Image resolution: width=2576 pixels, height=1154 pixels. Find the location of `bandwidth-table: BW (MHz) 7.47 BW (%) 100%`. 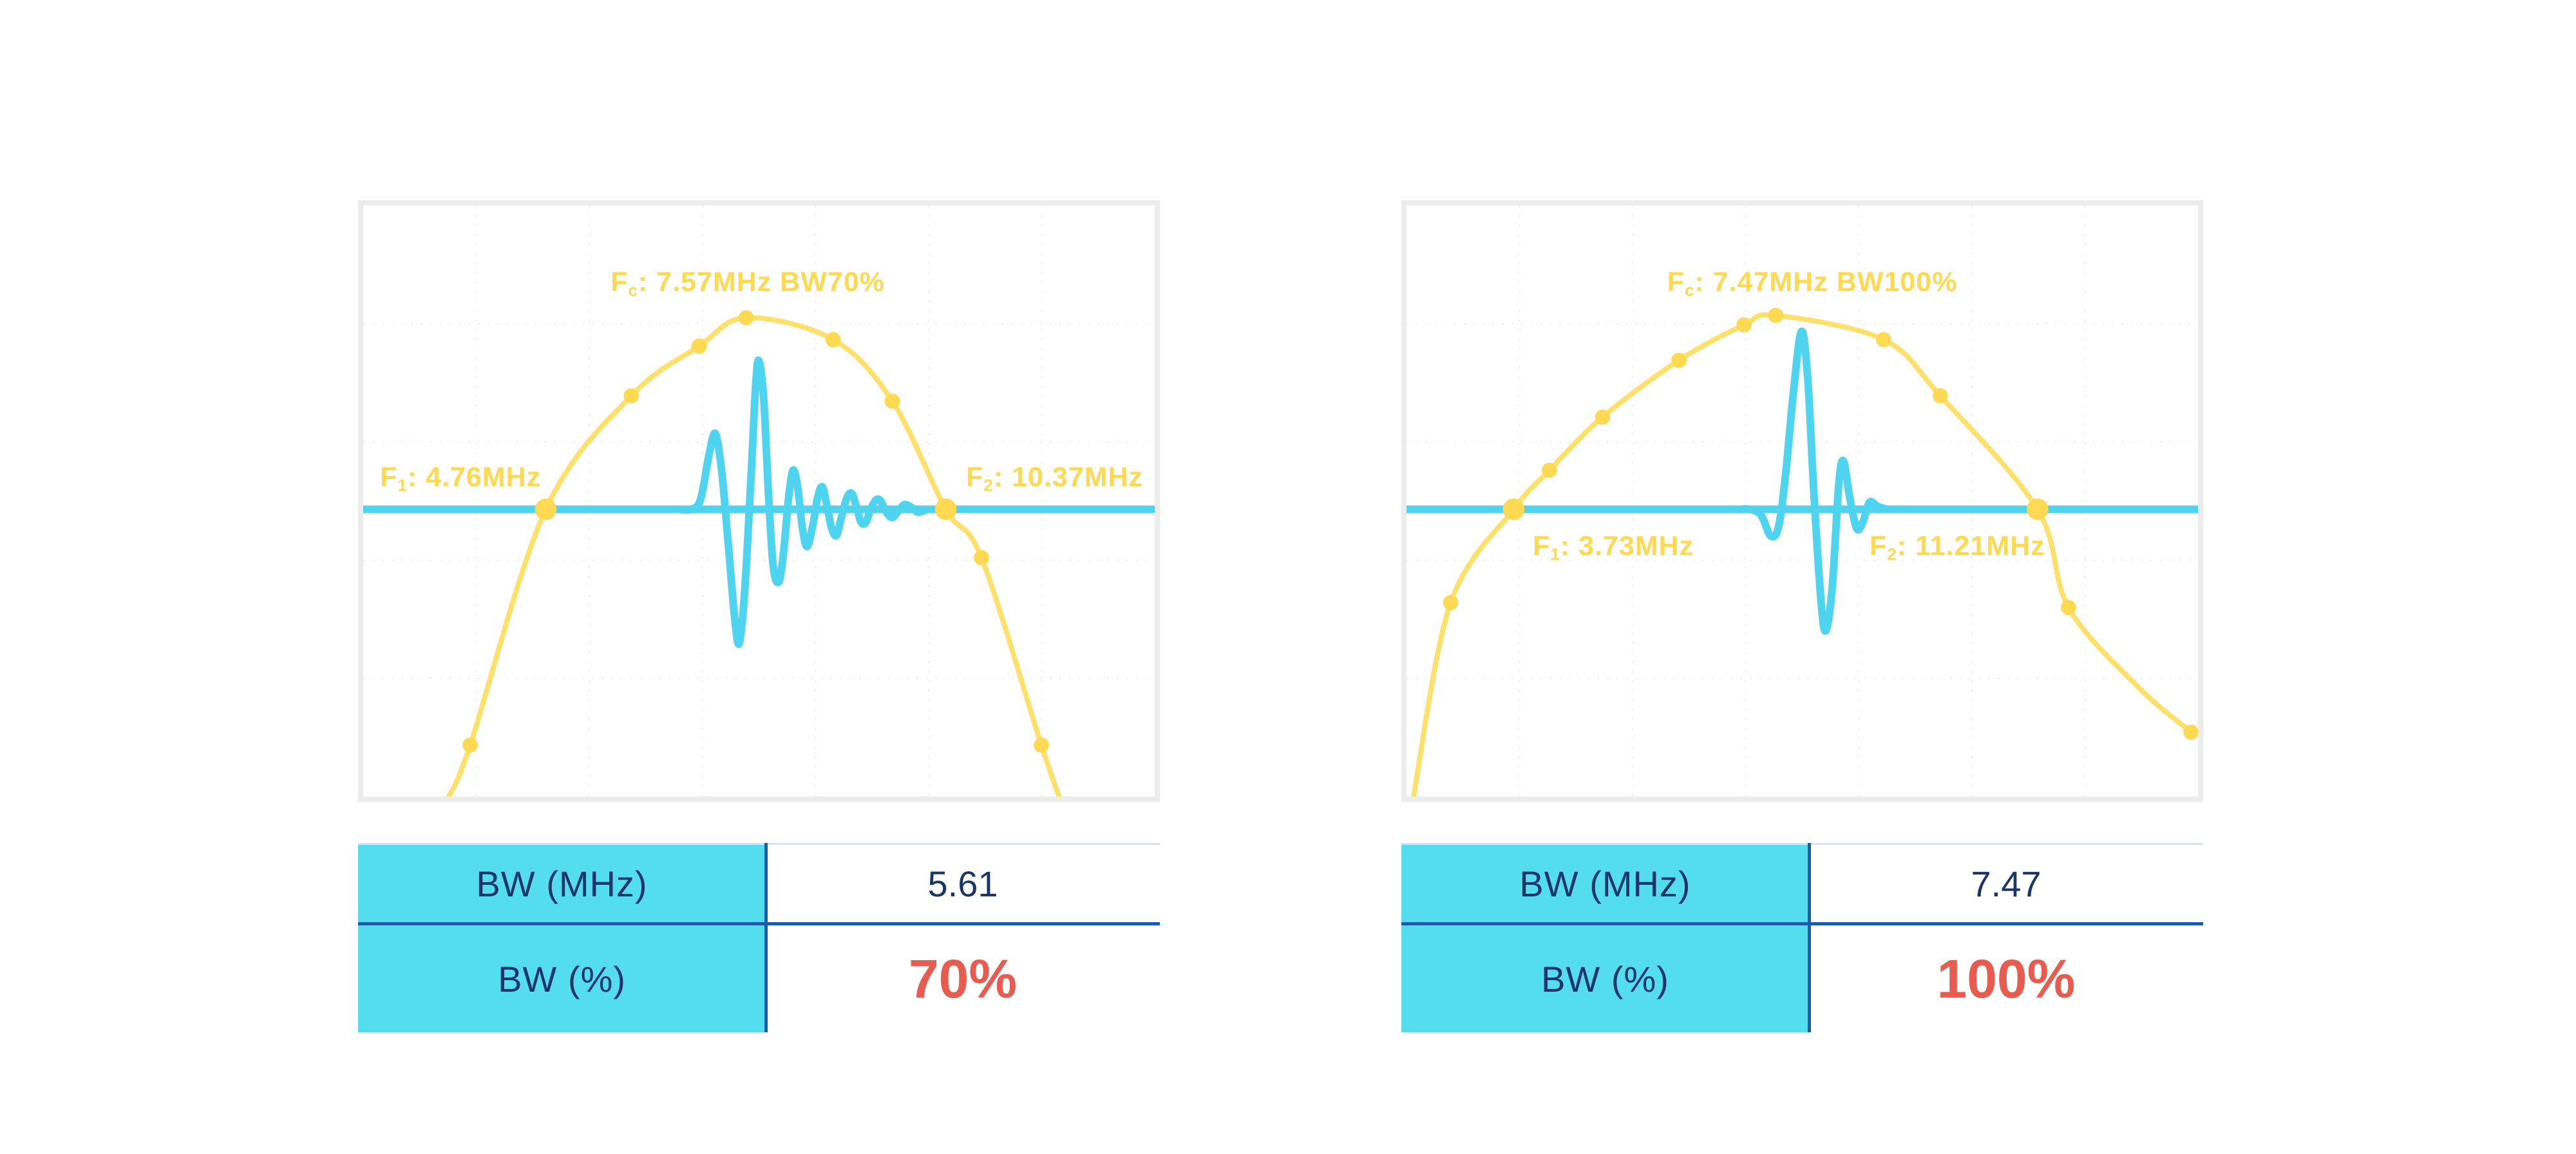

bandwidth-table: BW (MHz) 7.47 BW (%) 100% is located at coordinates (1802, 937).